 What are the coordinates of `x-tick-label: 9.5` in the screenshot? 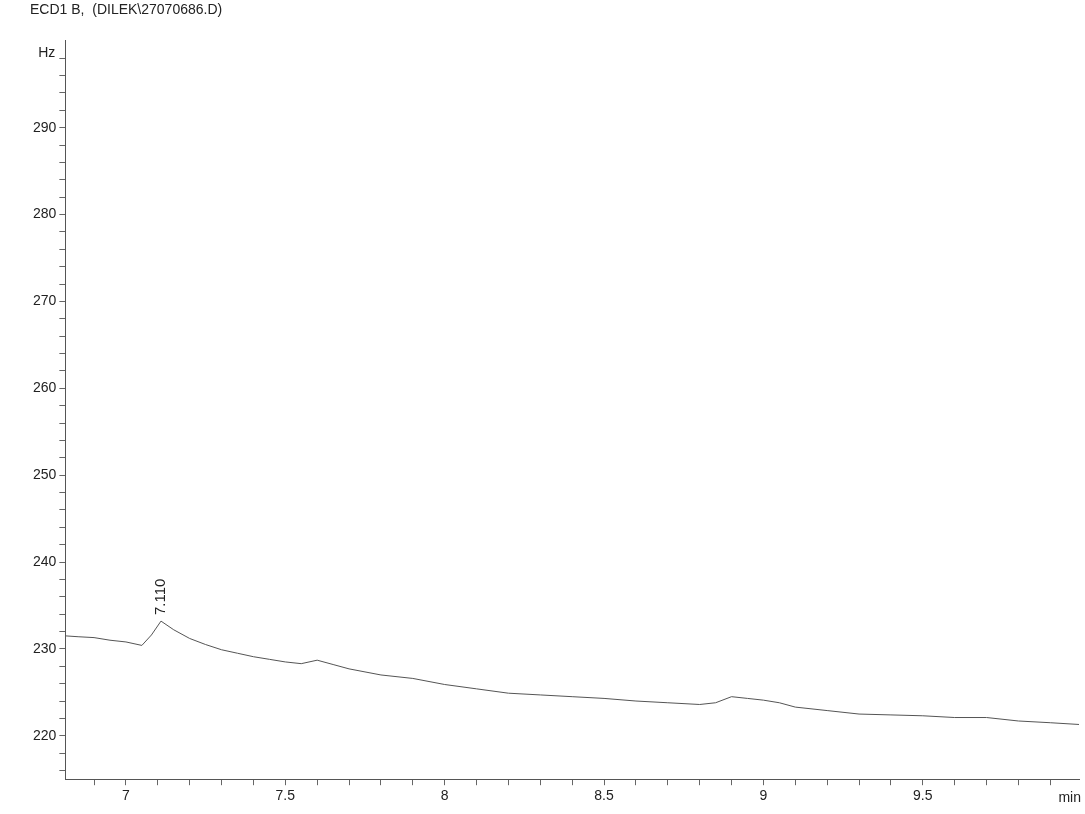 It's located at (923, 795).